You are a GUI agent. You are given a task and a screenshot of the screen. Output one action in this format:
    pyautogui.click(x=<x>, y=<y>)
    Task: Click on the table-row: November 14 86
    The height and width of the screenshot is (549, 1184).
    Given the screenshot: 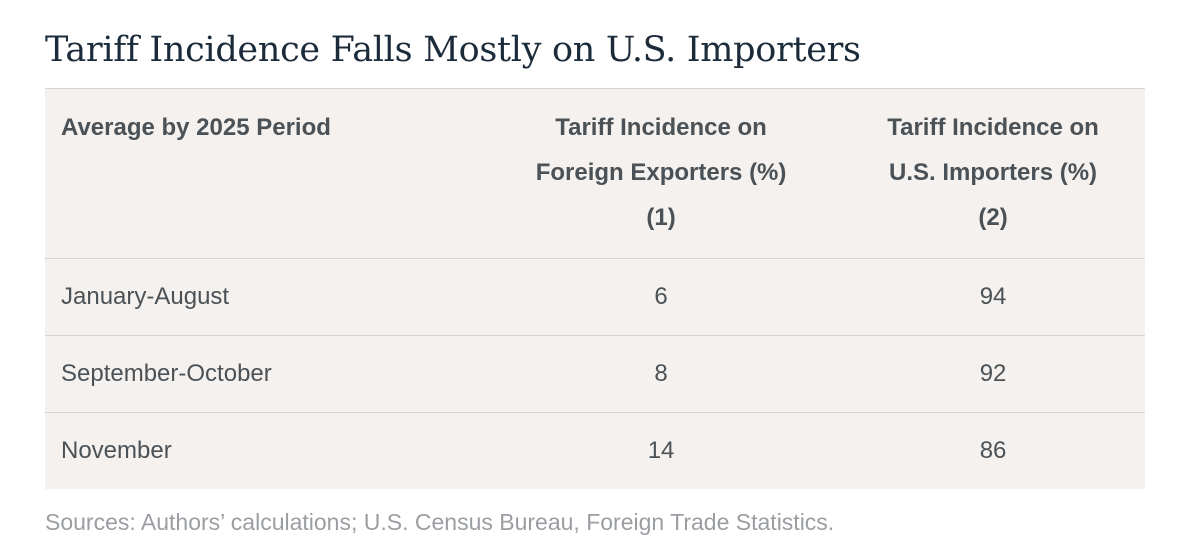 What is the action you would take?
    pyautogui.click(x=595, y=450)
    